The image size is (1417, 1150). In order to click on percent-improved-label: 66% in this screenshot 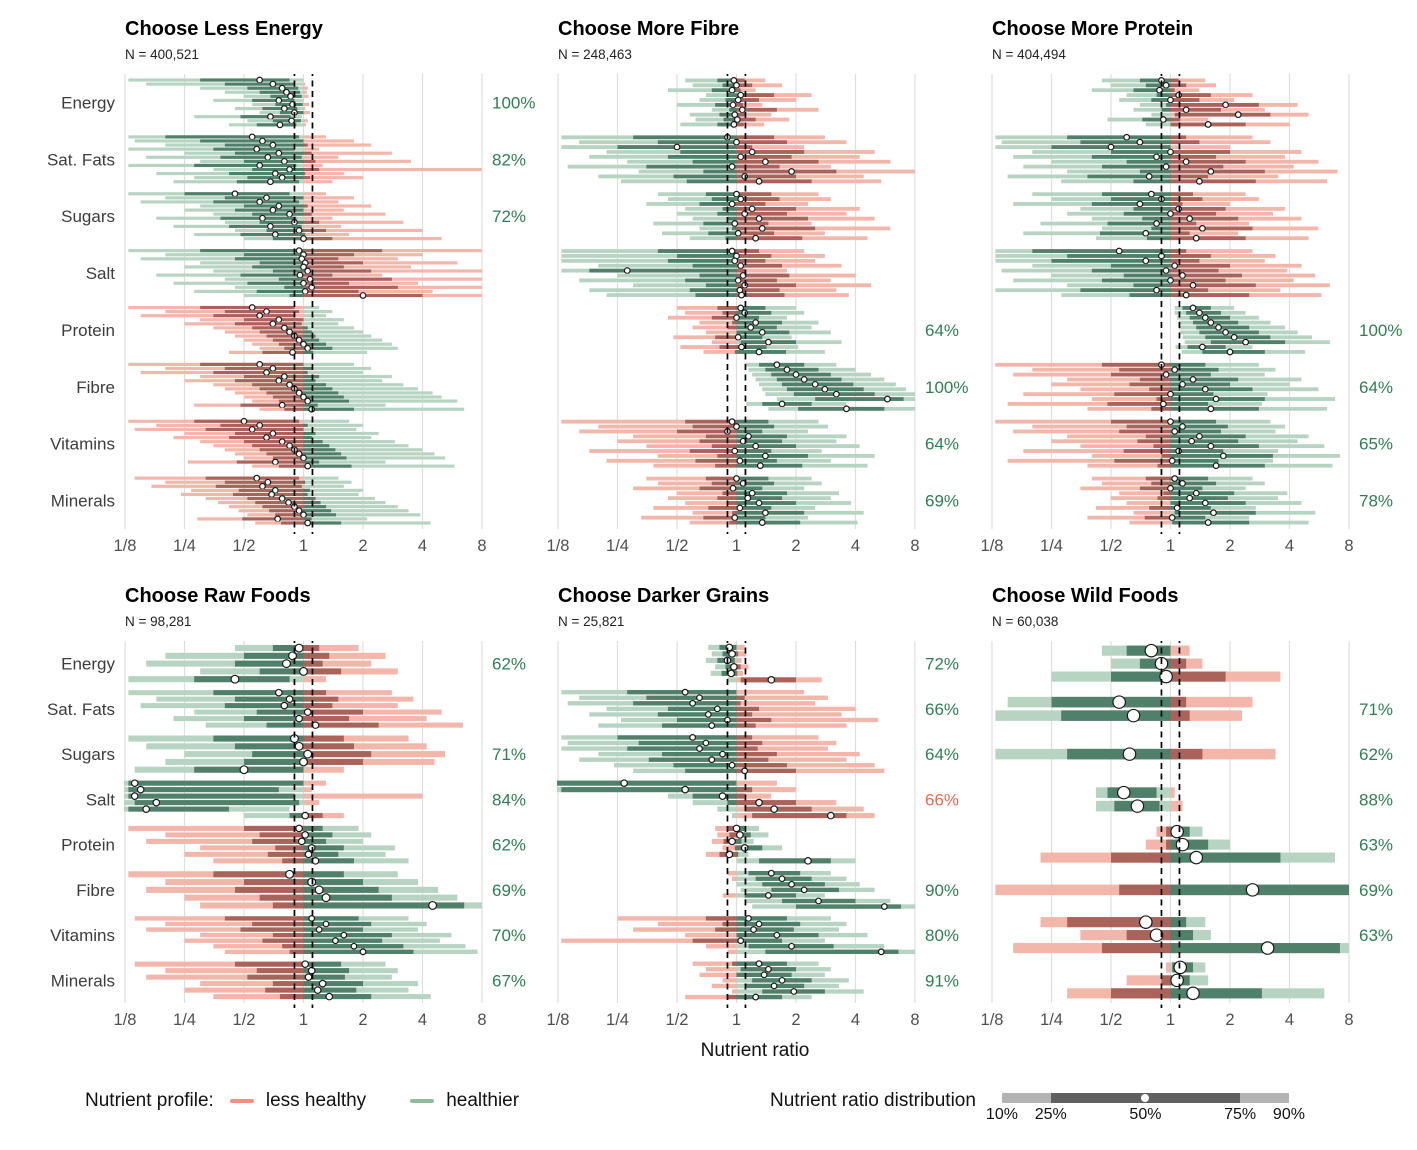, I will do `click(942, 799)`.